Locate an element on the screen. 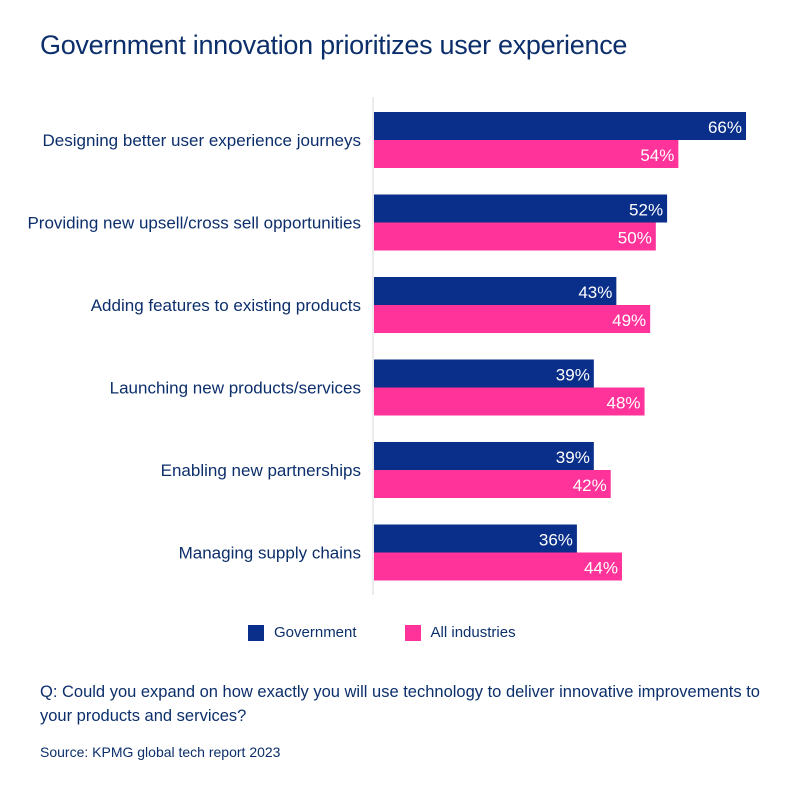 The image size is (787, 790). legend-item-all-industries: All industries is located at coordinates (460, 632).